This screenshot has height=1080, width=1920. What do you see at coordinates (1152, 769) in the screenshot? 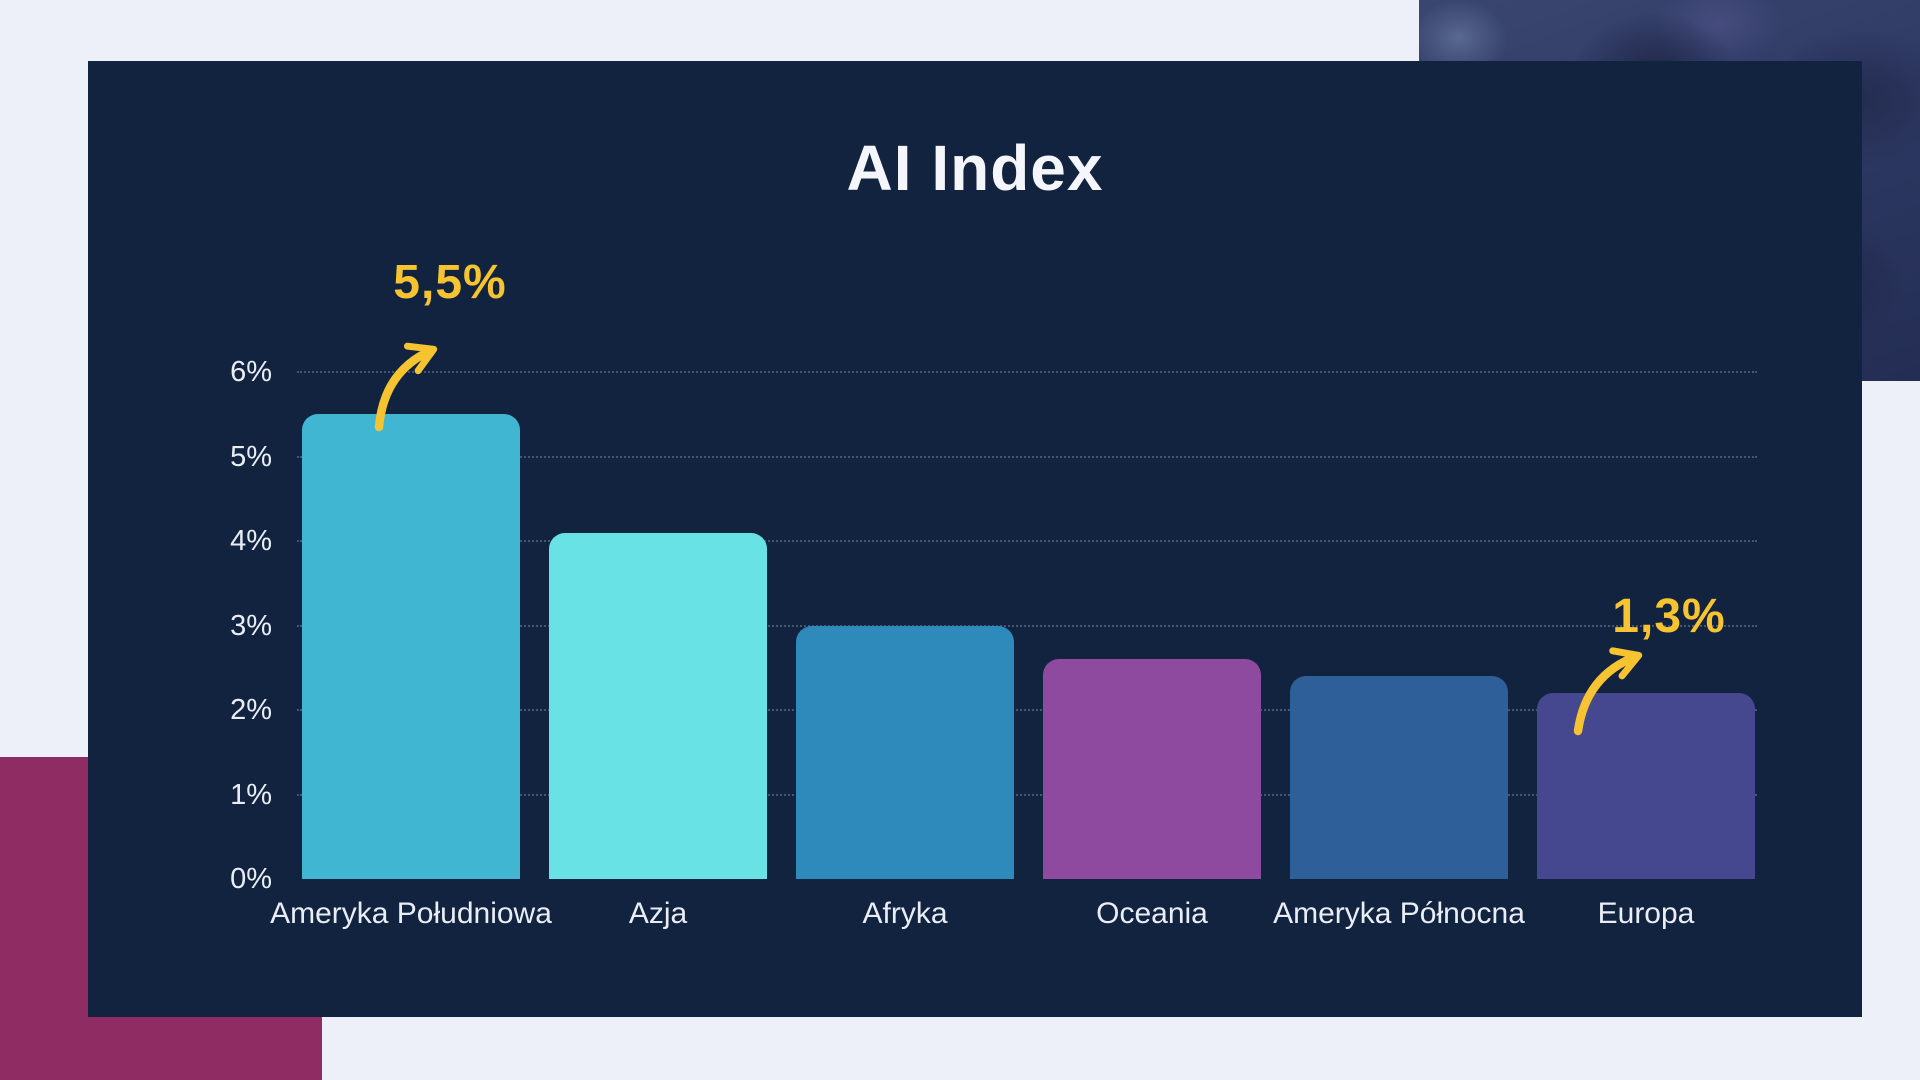
I see `bar-Oceania` at bounding box center [1152, 769].